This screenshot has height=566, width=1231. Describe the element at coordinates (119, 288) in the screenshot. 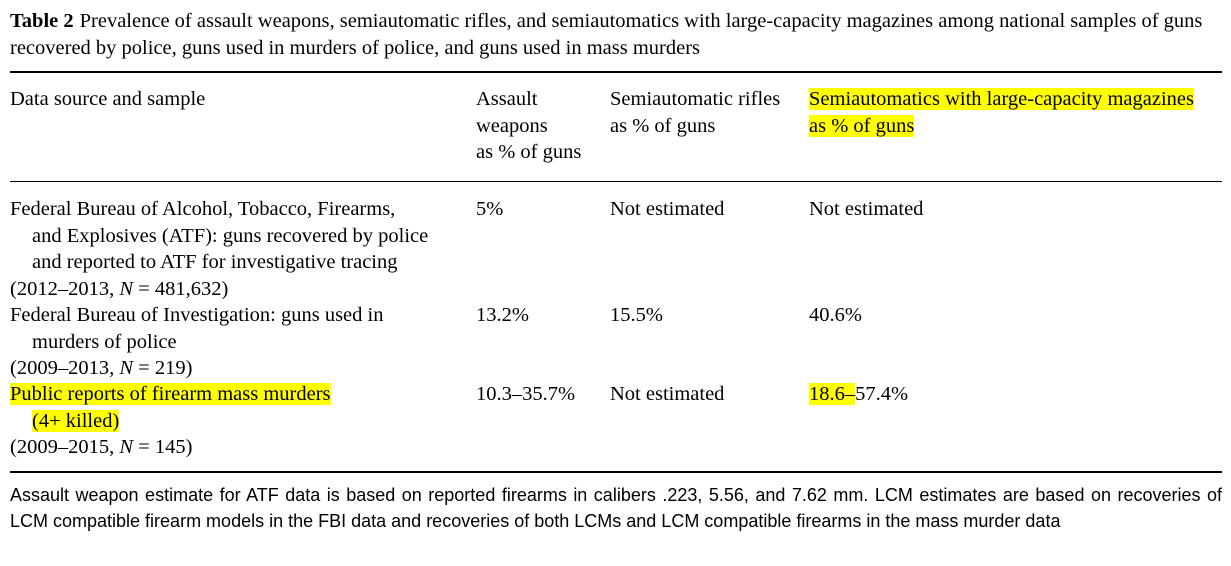

I see `sample-info: (2012–2013, N = 481,632)` at that location.